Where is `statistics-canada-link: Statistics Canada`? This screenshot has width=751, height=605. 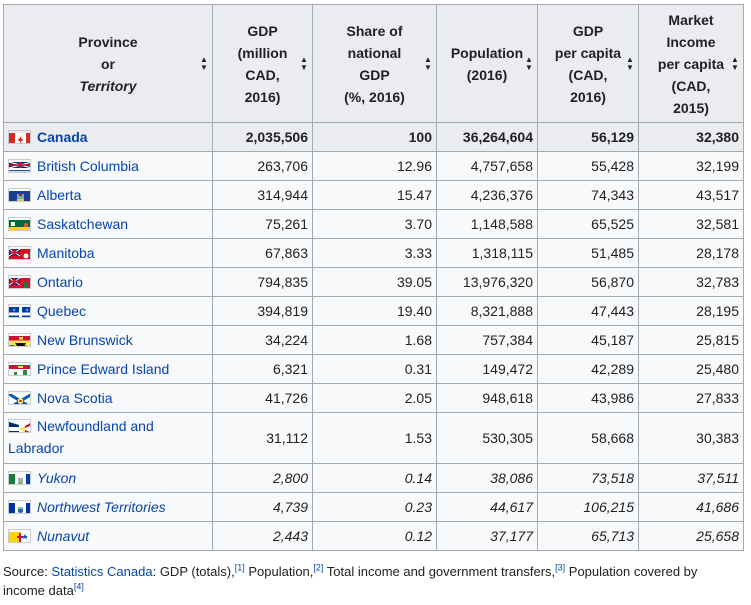 statistics-canada-link: Statistics Canada is located at coordinates (102, 571).